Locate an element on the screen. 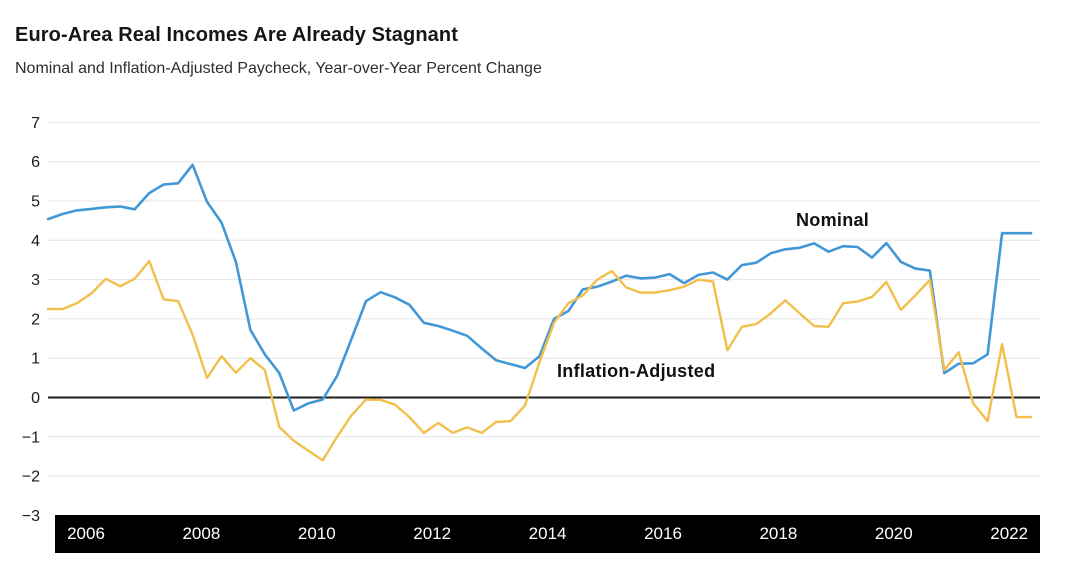 This screenshot has height=572, width=1084. x-axis-year-label: 2020 is located at coordinates (893, 533).